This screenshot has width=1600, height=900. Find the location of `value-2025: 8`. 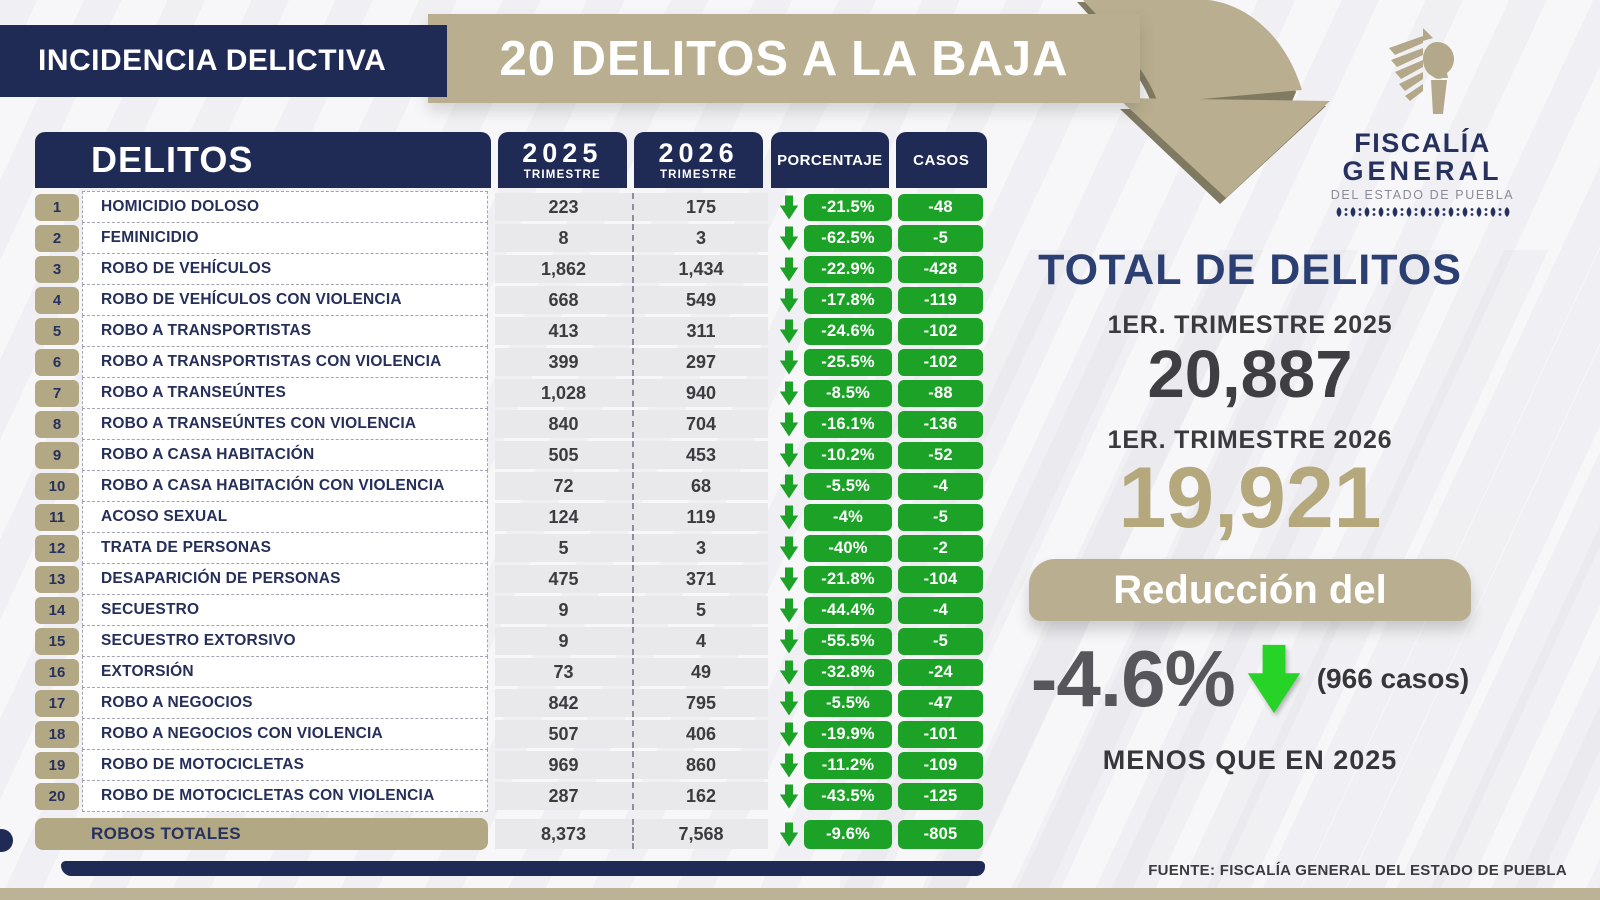

value-2025: 8 is located at coordinates (563, 238).